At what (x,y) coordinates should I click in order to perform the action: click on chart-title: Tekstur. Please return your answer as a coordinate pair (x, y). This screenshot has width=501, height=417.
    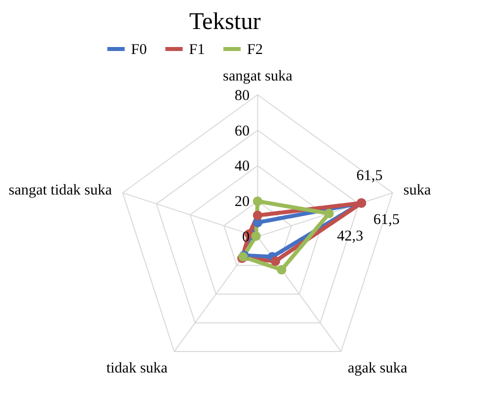
    Looking at the image, I should click on (225, 22).